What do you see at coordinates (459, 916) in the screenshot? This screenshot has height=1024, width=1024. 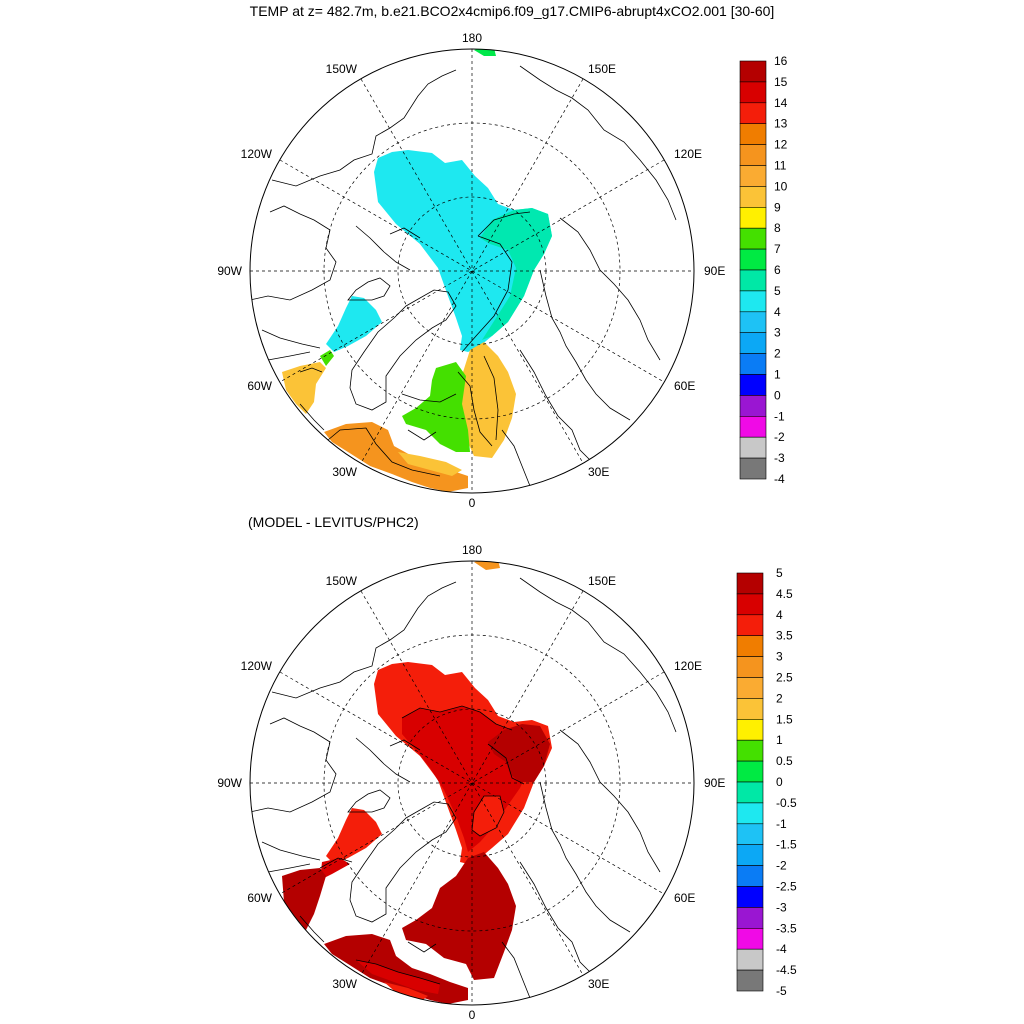 I see `nordic-anomaly` at bounding box center [459, 916].